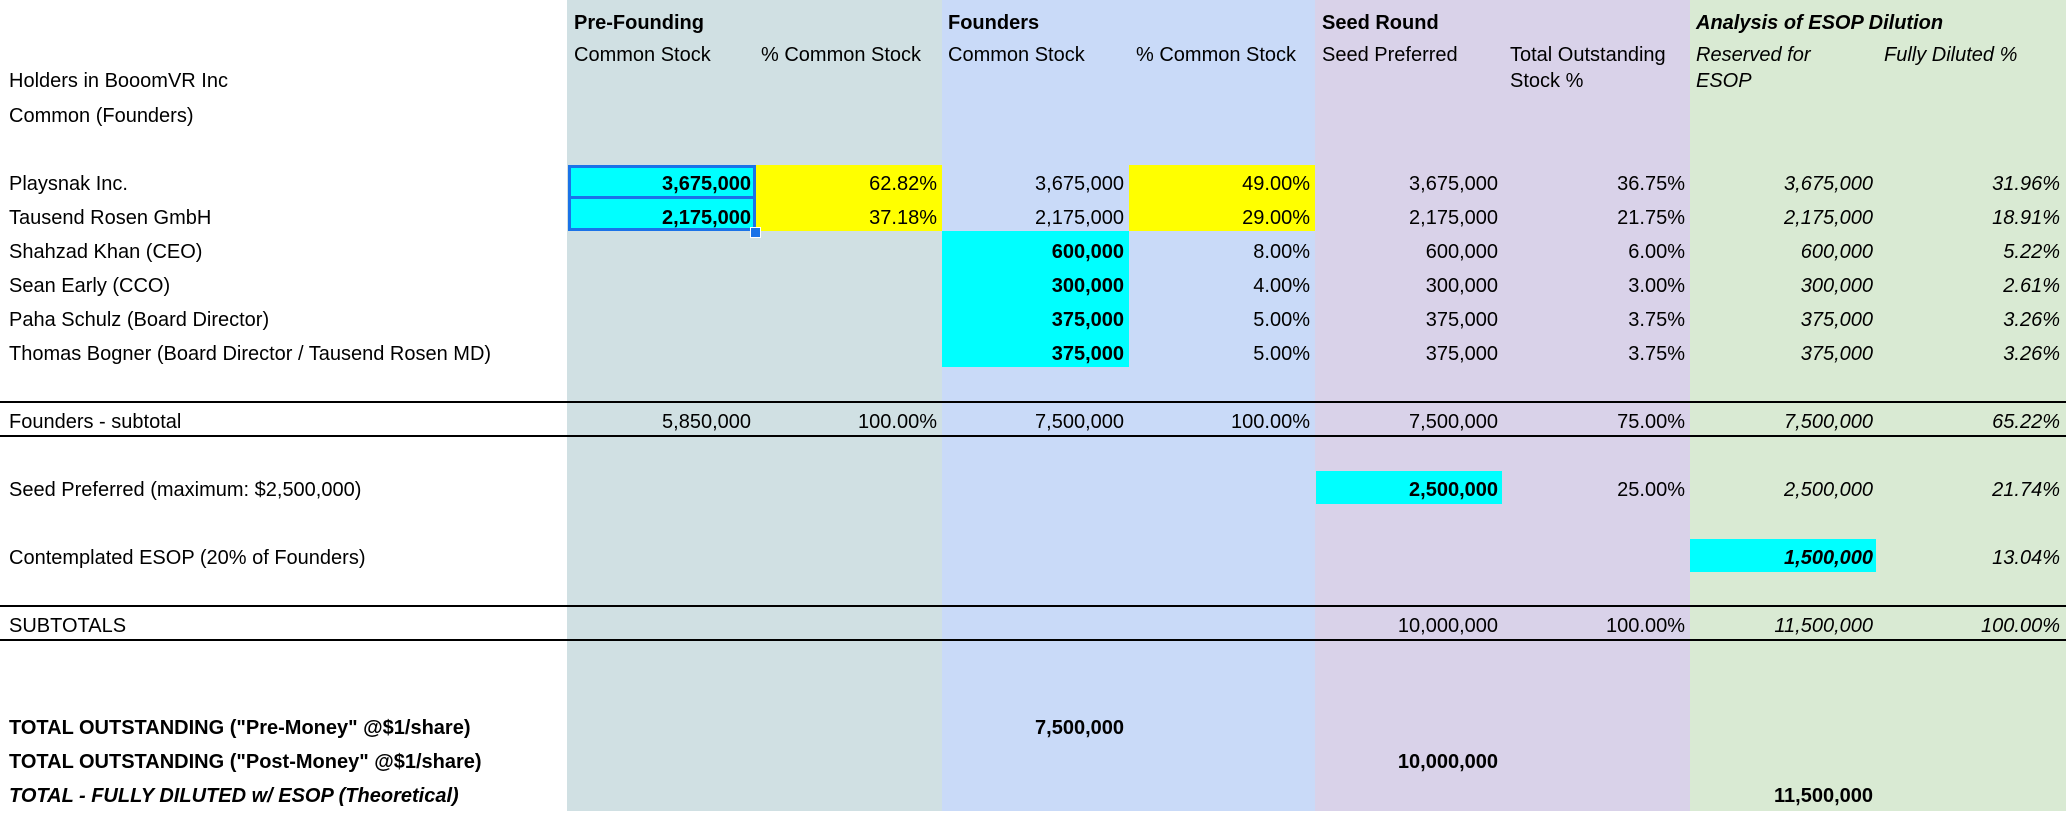 Image resolution: width=2066 pixels, height=816 pixels. What do you see at coordinates (1222, 198) in the screenshot?
I see `highlight-founders-pct` at bounding box center [1222, 198].